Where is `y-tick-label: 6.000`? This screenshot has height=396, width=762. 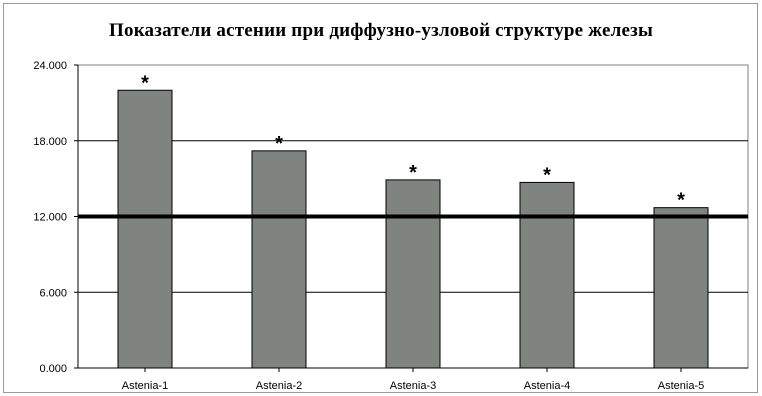
y-tick-label: 6.000 is located at coordinates (53, 293).